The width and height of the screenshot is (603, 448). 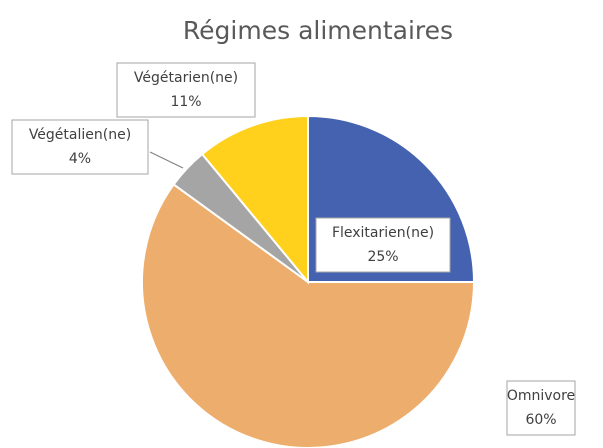 I want to click on value-label: 60%, so click(x=540, y=420).